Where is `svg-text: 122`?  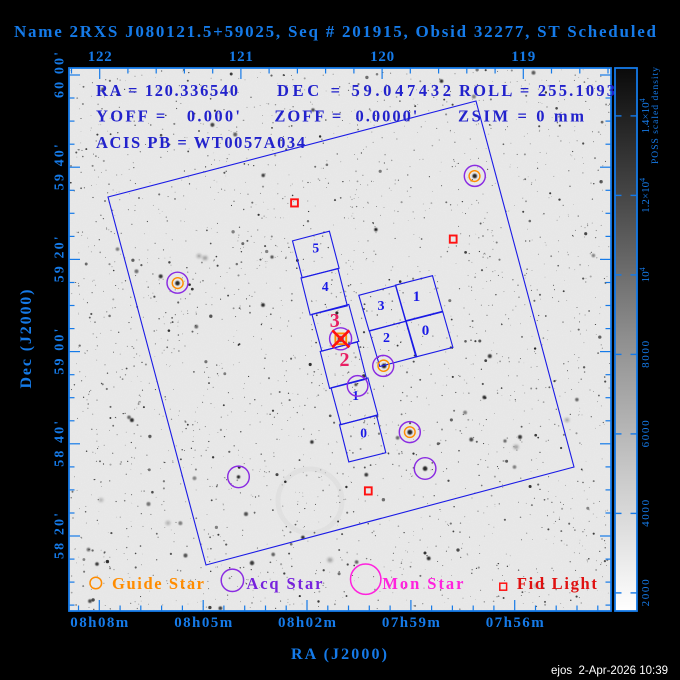
svg-text: 122 is located at coordinates (100, 57).